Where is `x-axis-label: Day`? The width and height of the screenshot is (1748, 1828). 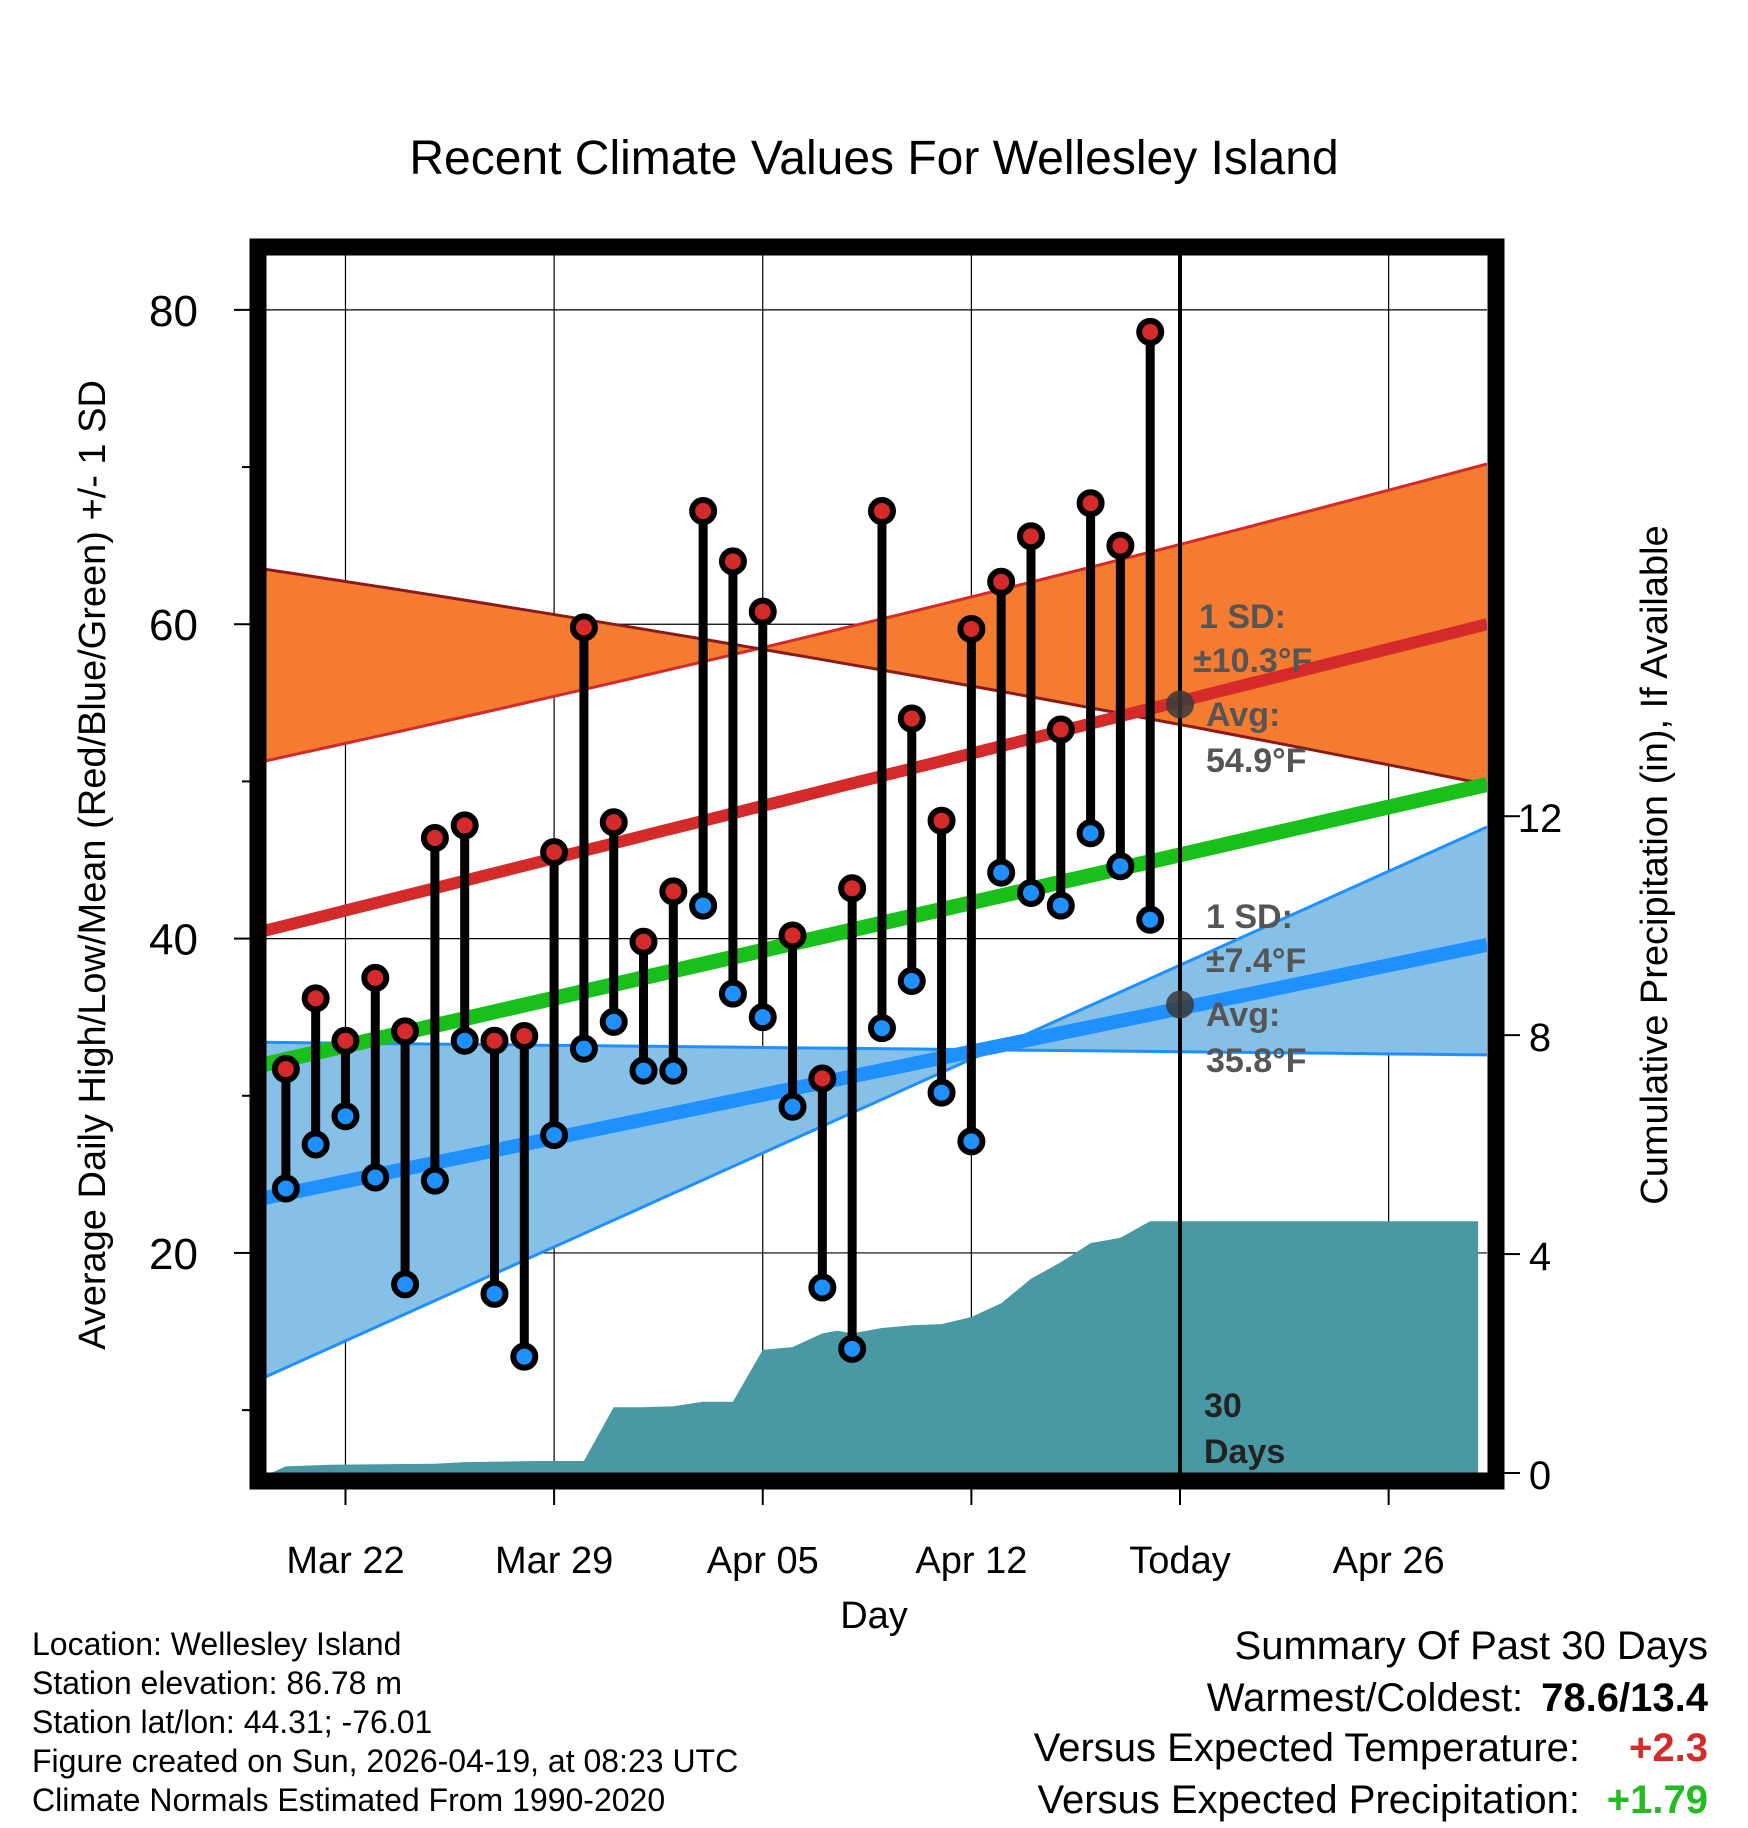
x-axis-label: Day is located at coordinates (874, 1616).